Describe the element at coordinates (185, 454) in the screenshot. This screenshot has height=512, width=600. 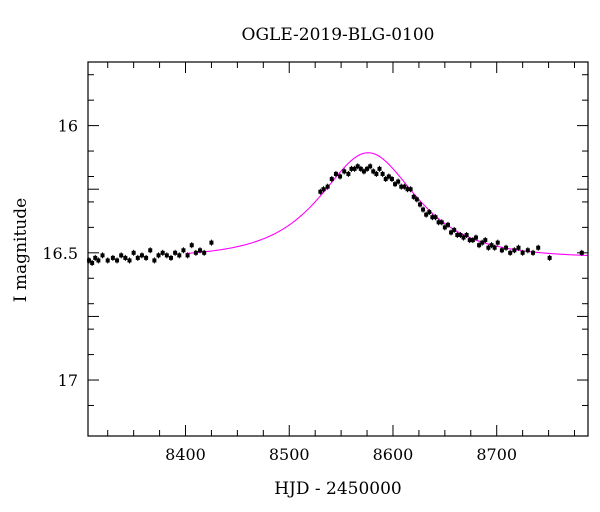
I see `x-tick-label: 8400` at that location.